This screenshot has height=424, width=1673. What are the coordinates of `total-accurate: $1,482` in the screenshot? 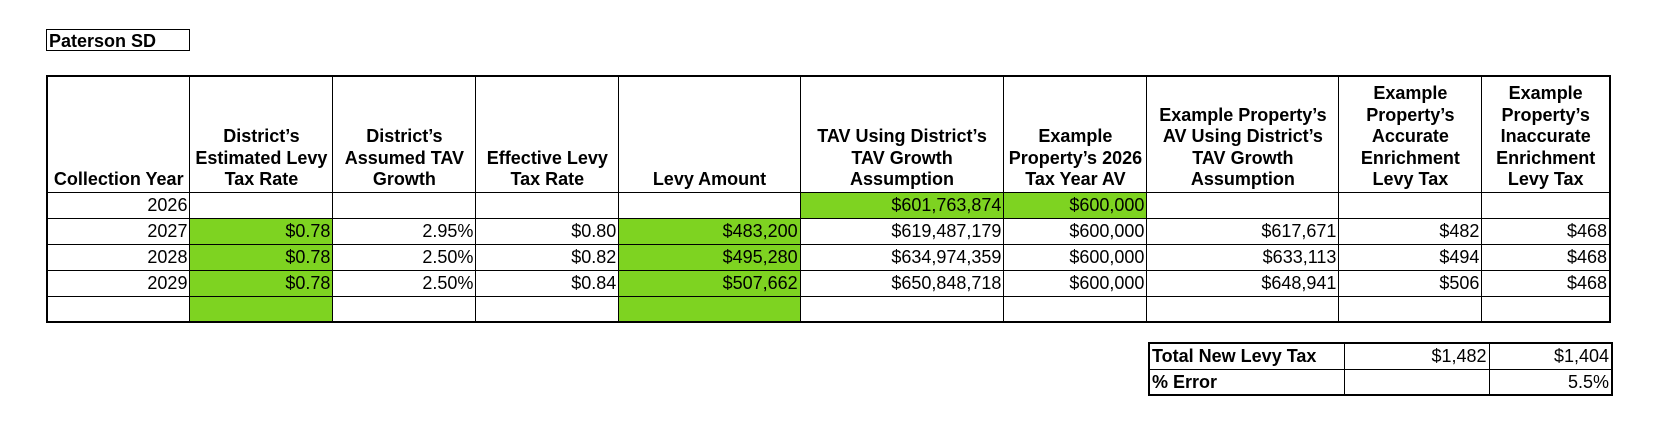 It's located at (1416, 356).